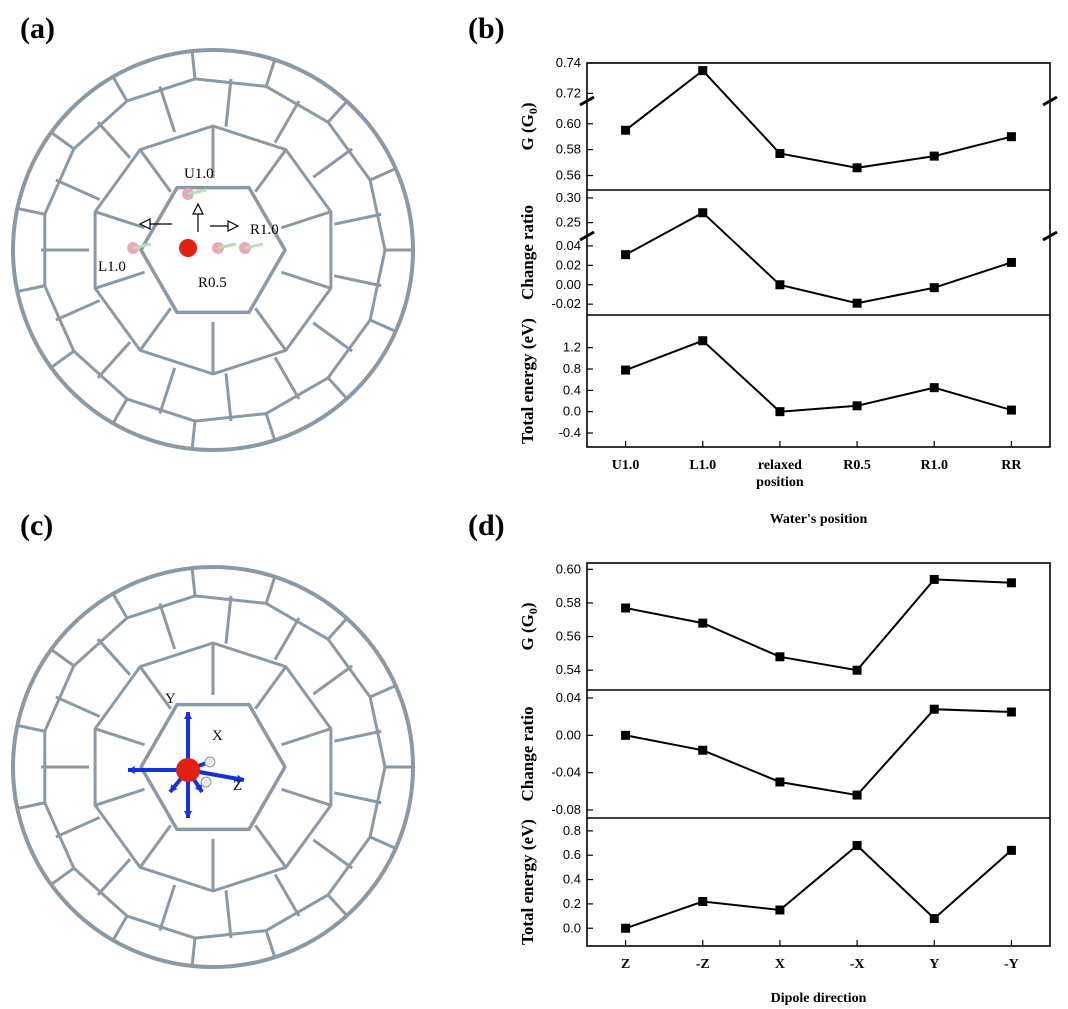  What do you see at coordinates (233, 226) in the screenshot?
I see `right-arrow-head` at bounding box center [233, 226].